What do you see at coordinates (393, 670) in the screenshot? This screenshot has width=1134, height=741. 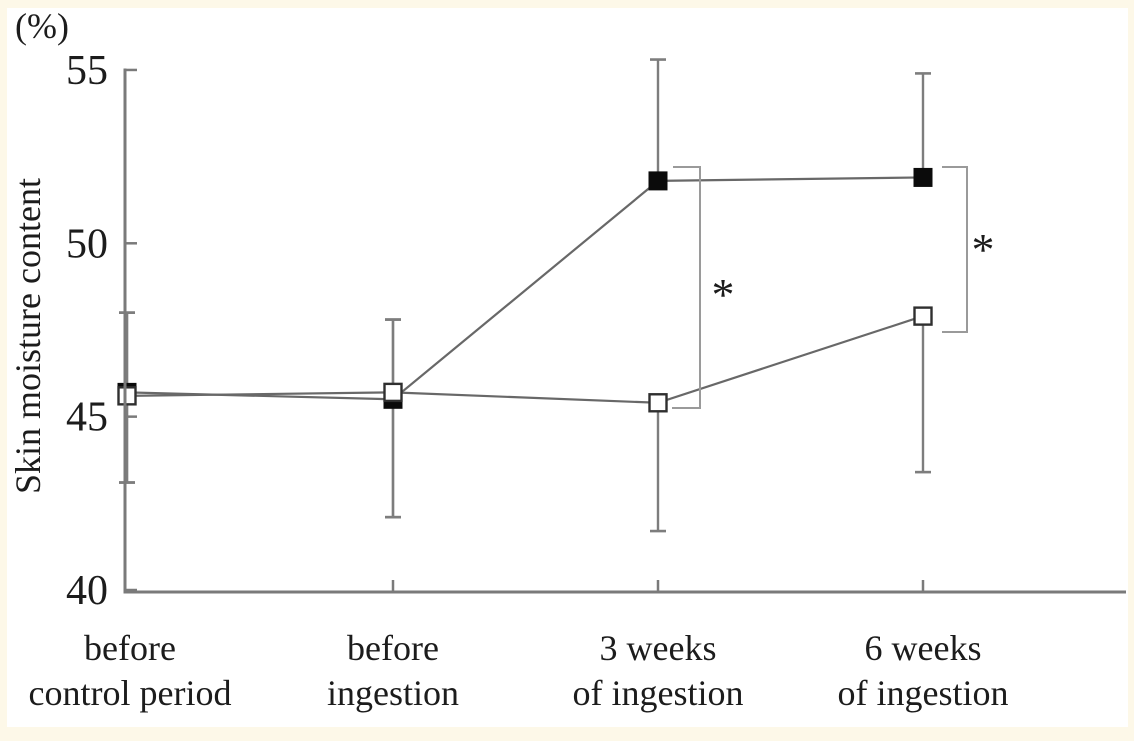 I see `category-label: before ingestion` at bounding box center [393, 670].